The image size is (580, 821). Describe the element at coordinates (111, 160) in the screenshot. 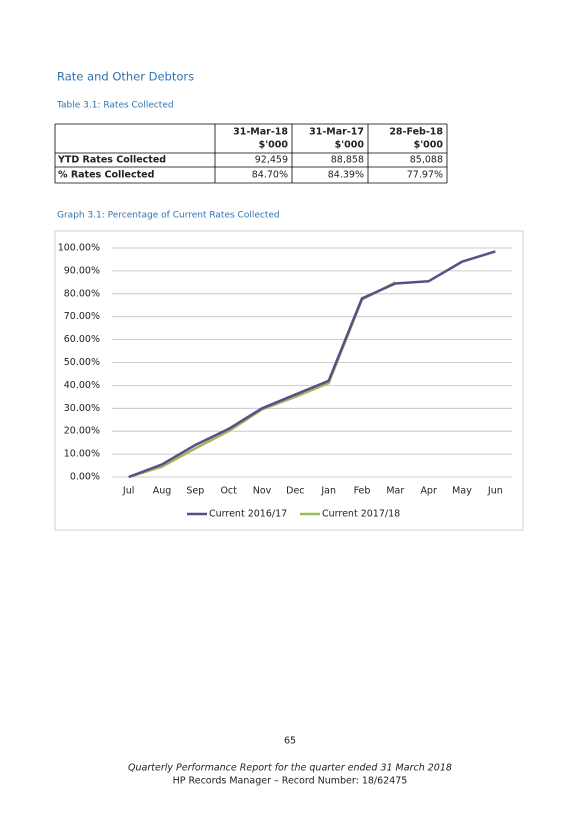

I see `row-label: YTD Rates Collected` at that location.